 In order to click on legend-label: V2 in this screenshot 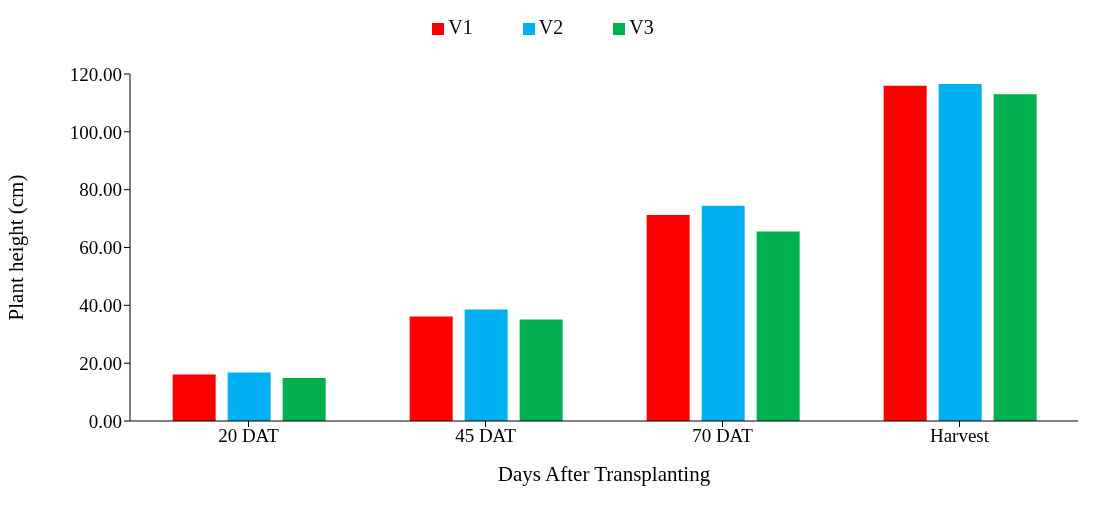, I will do `click(551, 27)`.